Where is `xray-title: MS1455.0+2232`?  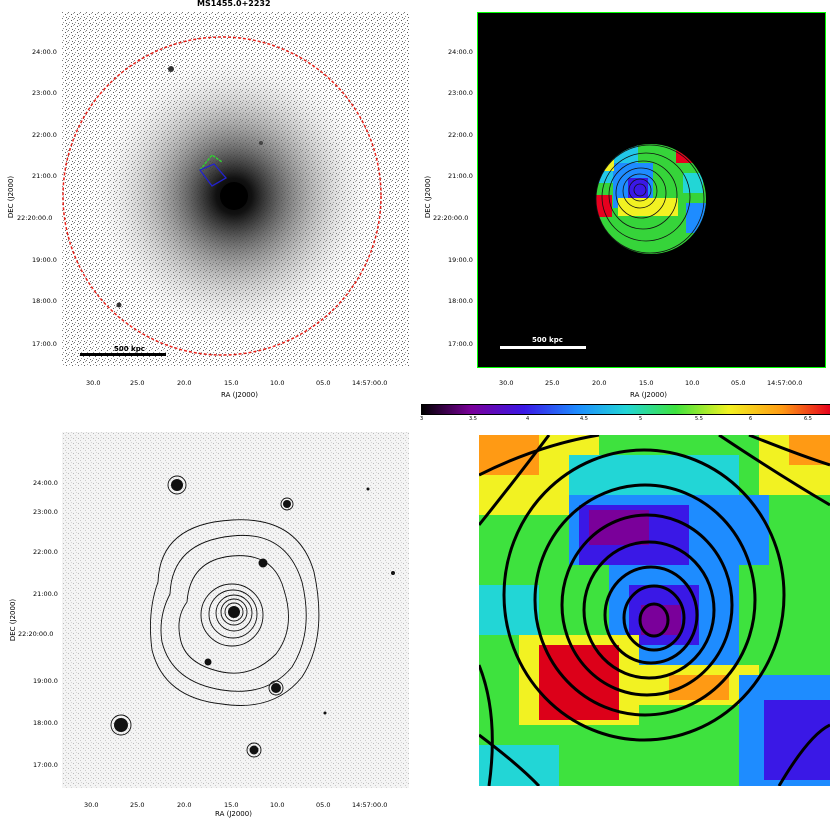 xray-title: MS1455.0+2232 is located at coordinates (234, 4).